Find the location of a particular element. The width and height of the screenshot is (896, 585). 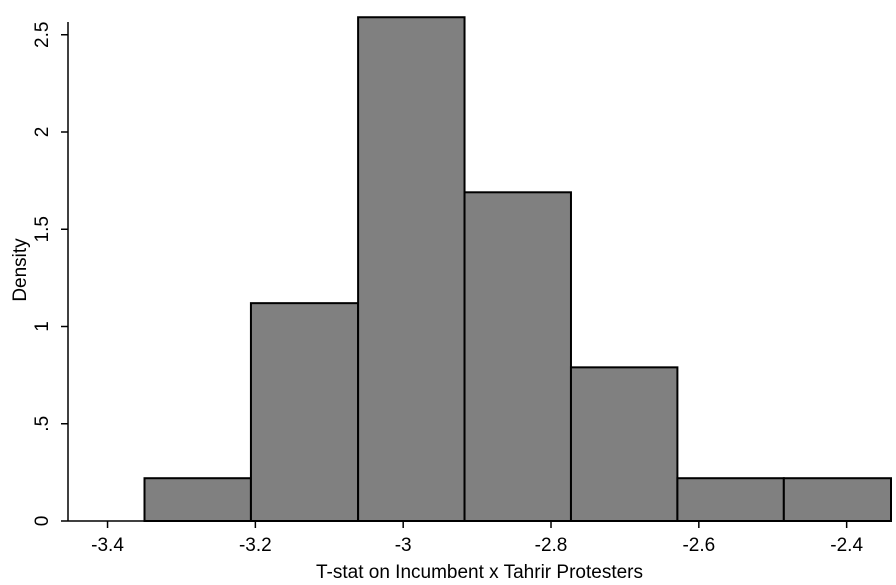

x-axis-title: T-stat on Incumbent x Tahrir Protesters is located at coordinates (479, 572).